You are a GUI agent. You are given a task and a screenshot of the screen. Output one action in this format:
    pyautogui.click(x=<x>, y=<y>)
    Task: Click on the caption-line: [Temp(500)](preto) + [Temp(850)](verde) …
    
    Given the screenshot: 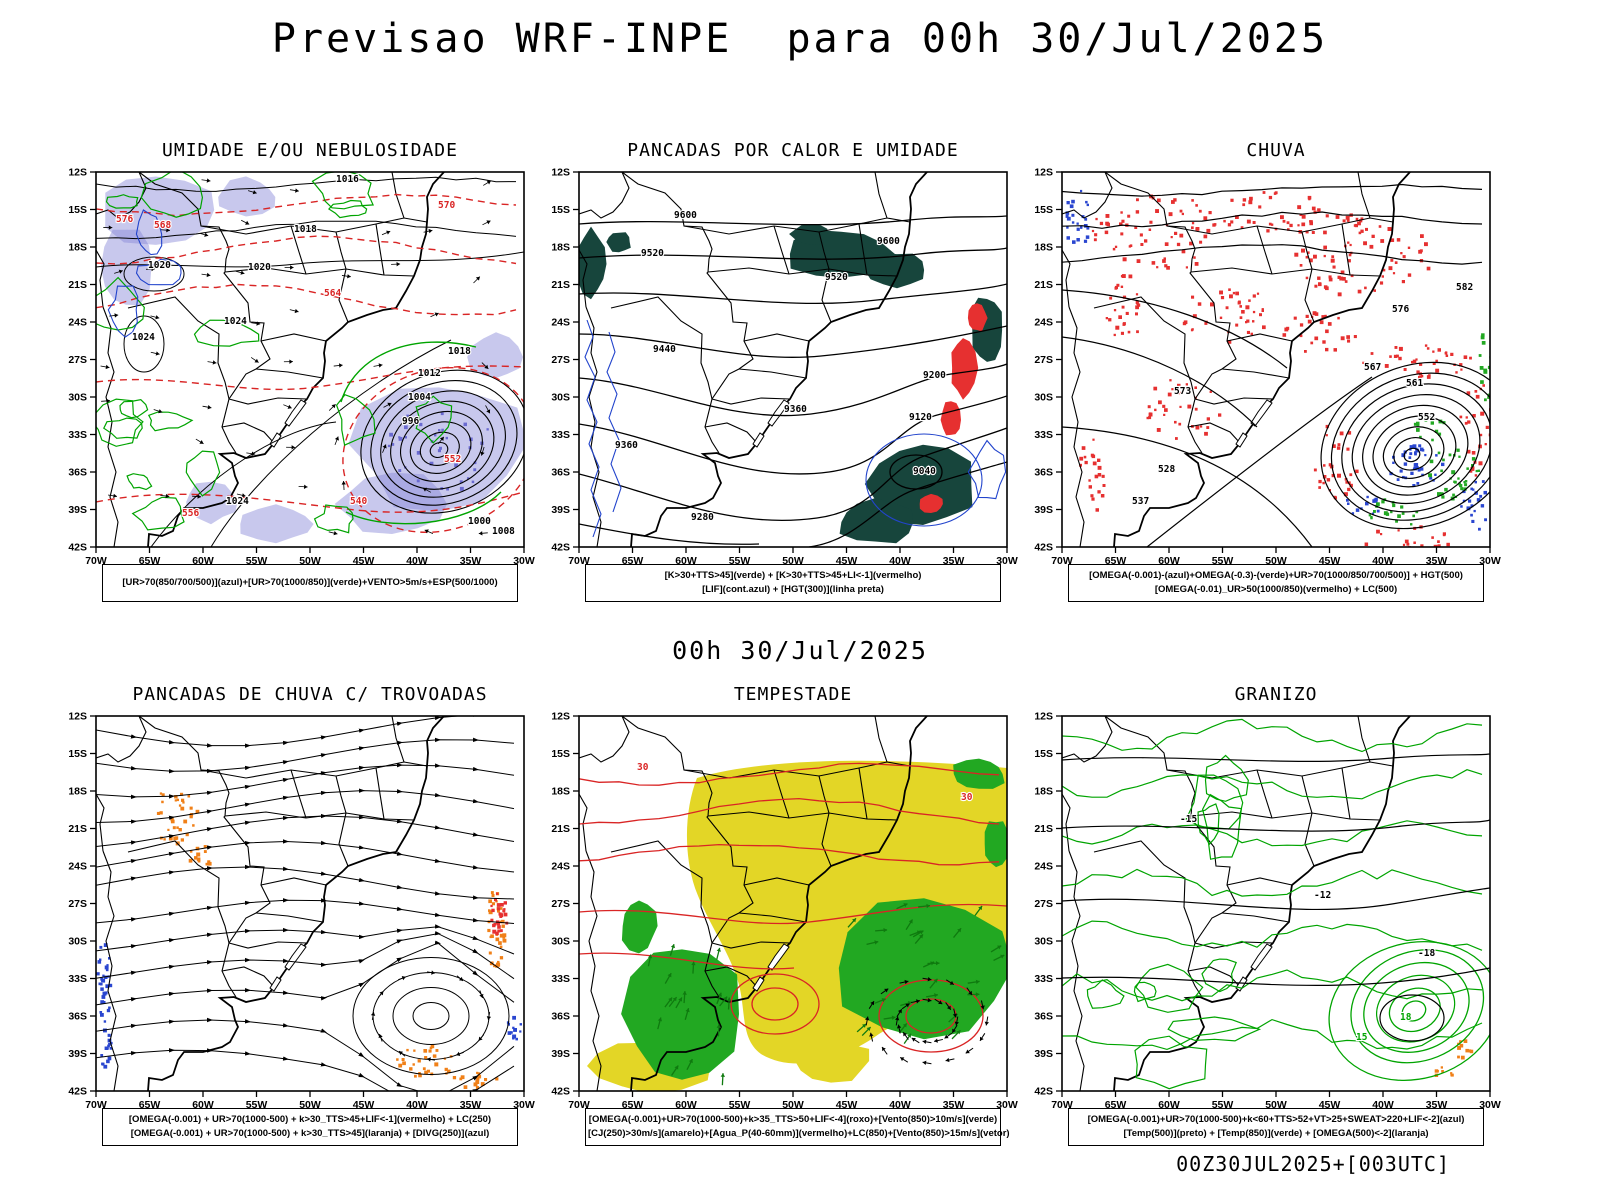 What is the action you would take?
    pyautogui.click(x=1276, y=1133)
    